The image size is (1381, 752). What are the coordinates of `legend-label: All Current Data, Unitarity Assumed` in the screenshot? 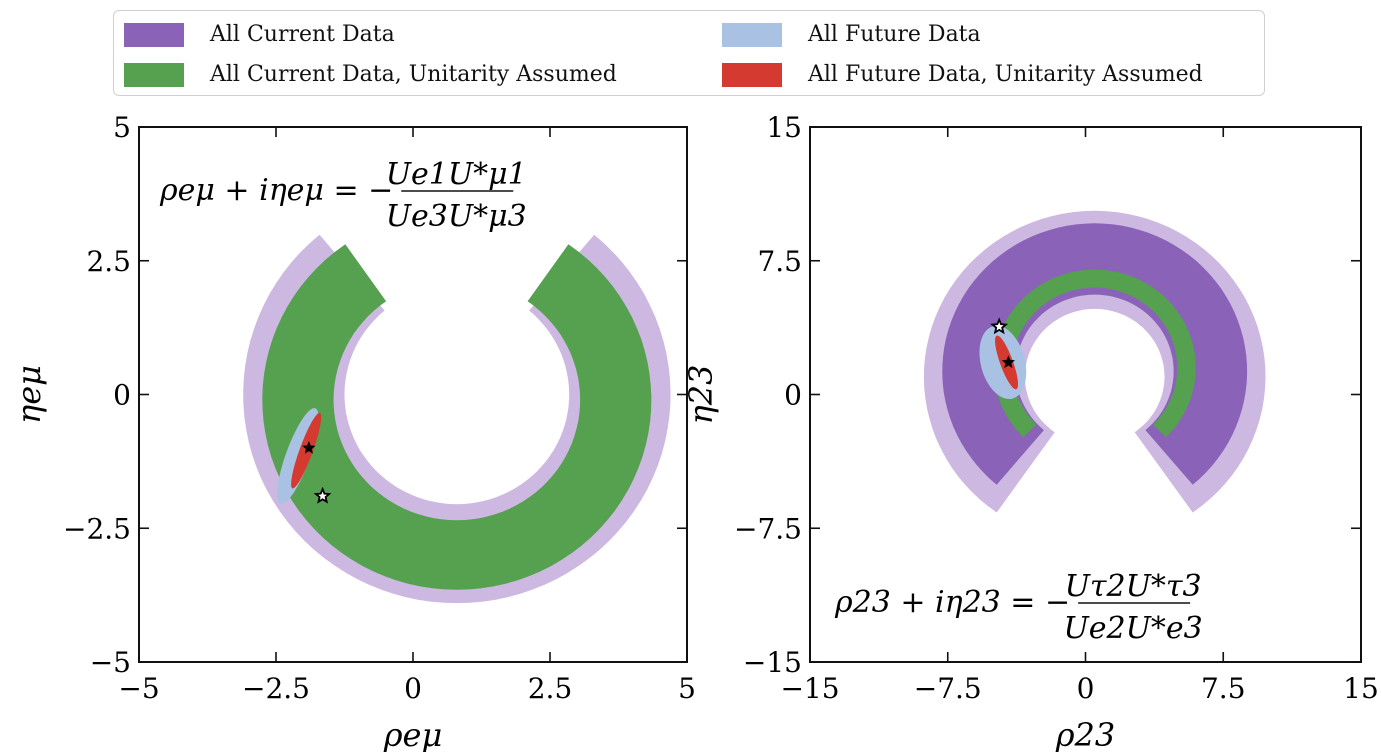 It's located at (413, 74).